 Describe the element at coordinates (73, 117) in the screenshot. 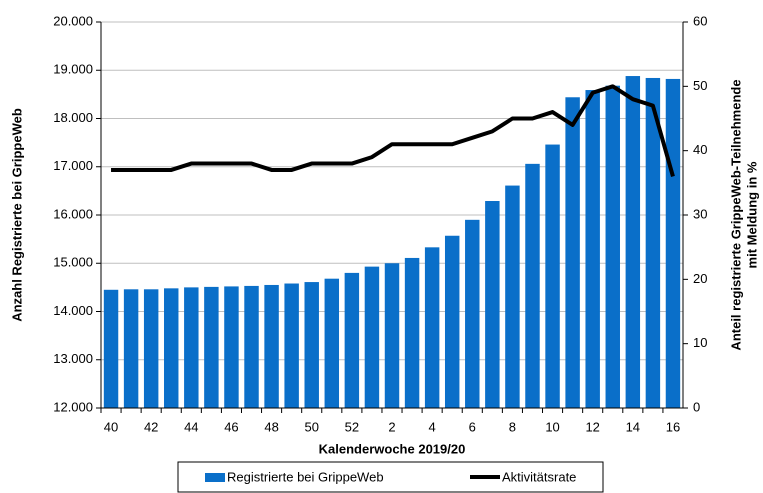

I see `y-tick-label: 18.000` at that location.